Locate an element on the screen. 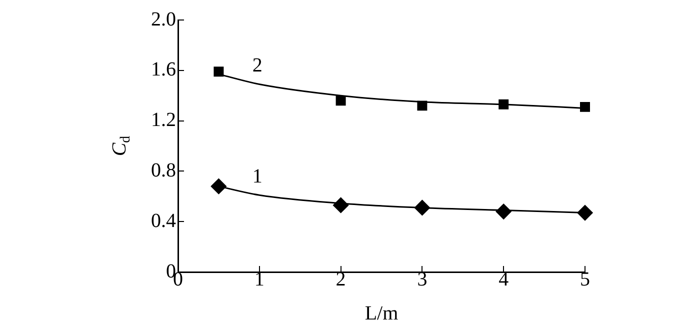 This screenshot has height=321, width=700. y-tick-label: 1.6 is located at coordinates (163, 69).